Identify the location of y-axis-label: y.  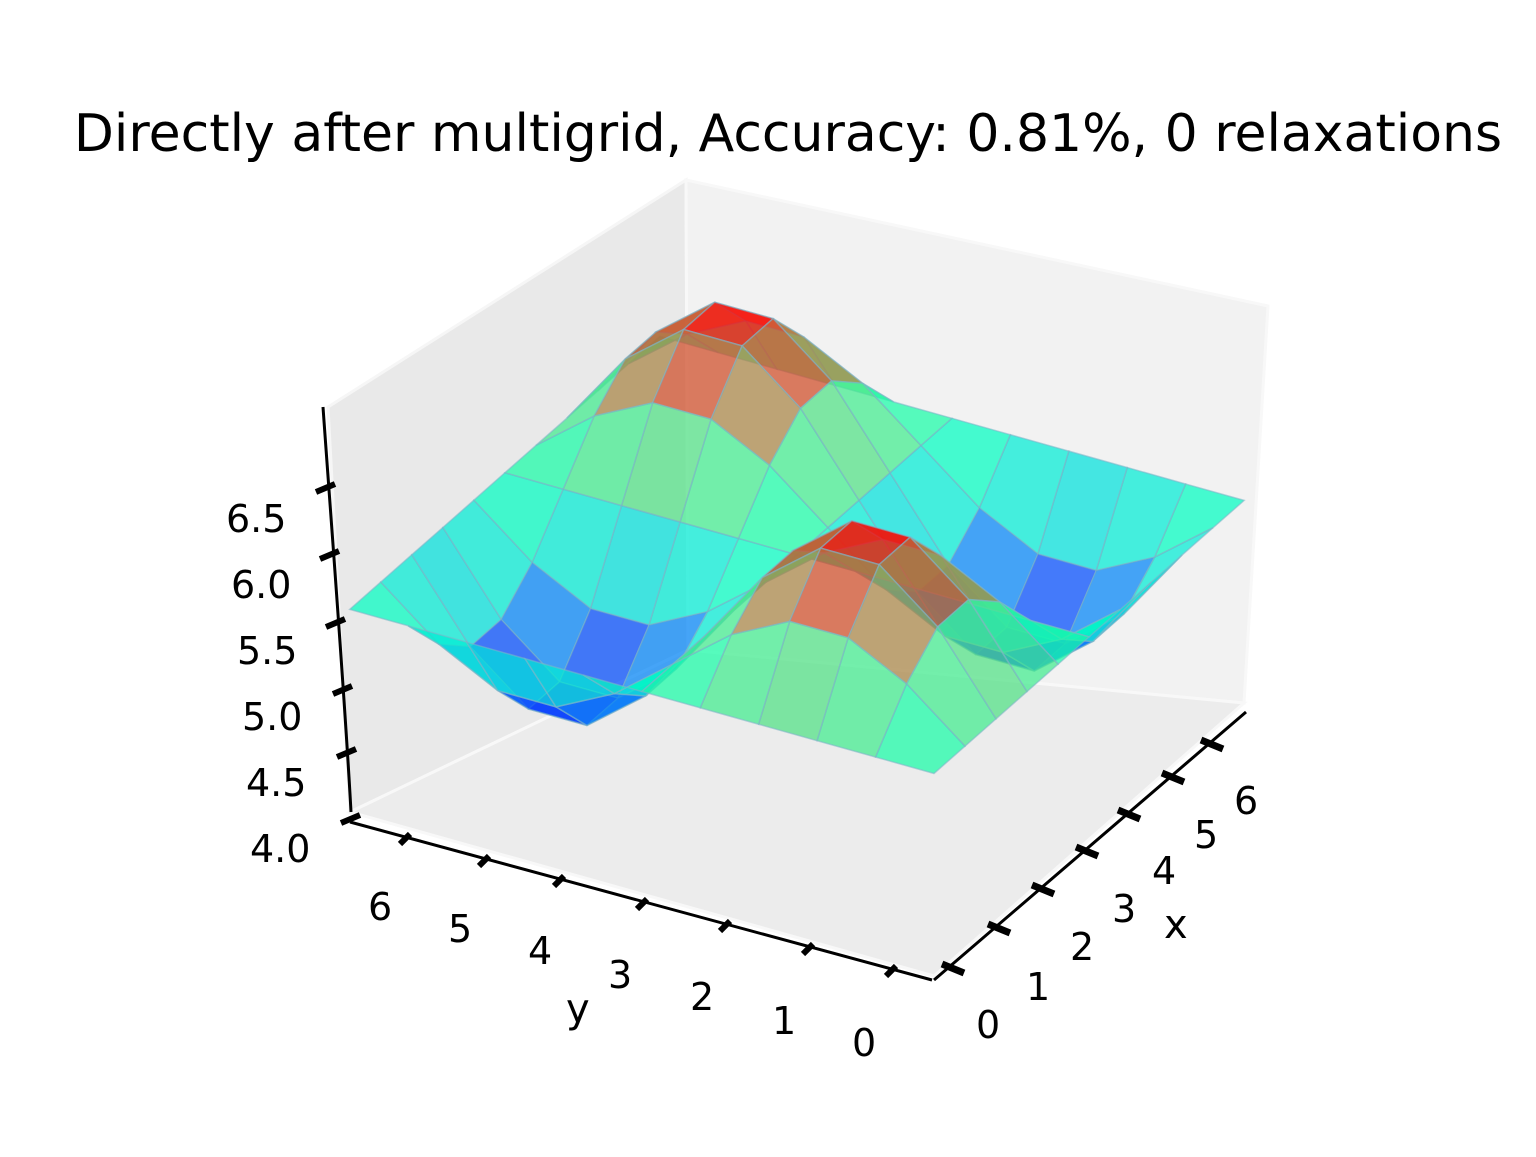
(578, 1009).